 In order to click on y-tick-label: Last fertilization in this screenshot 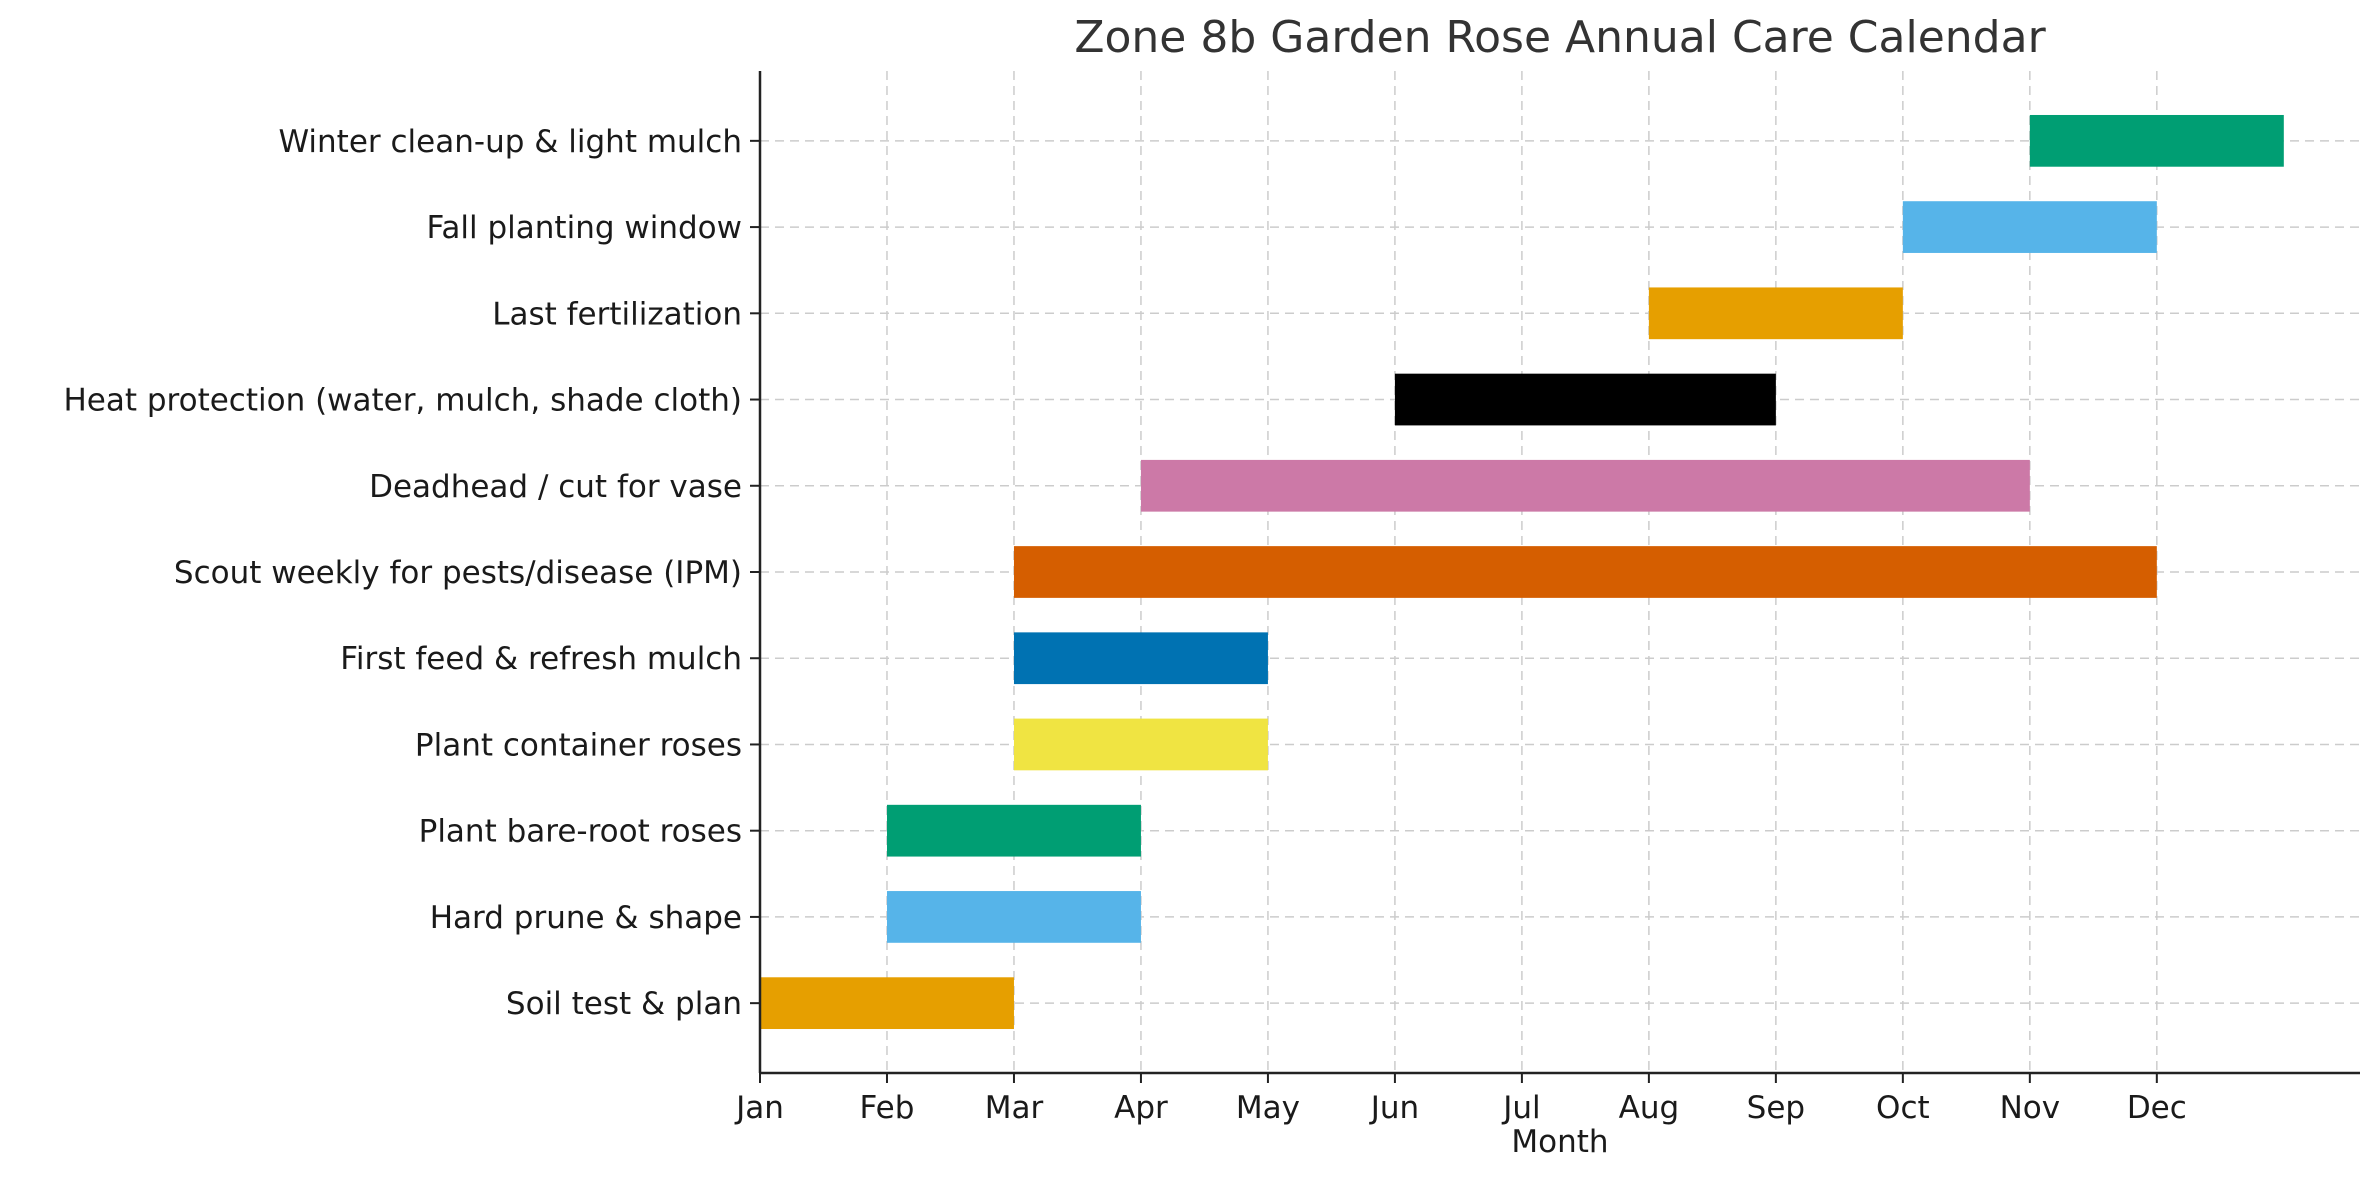, I will do `click(617, 314)`.